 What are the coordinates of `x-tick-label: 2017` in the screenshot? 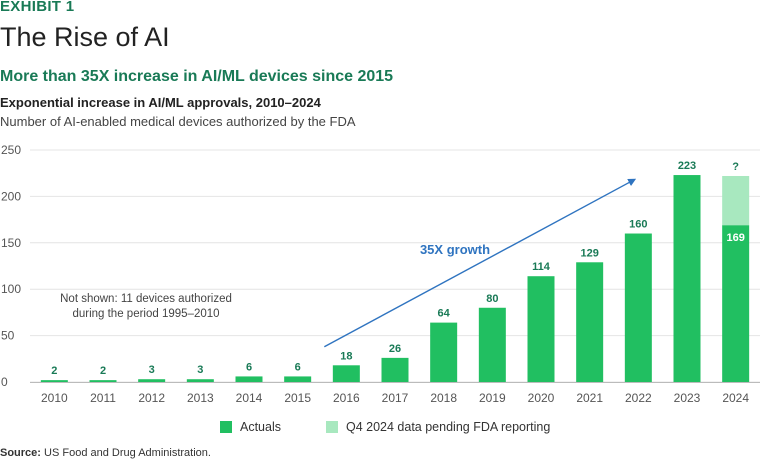 It's located at (395, 398).